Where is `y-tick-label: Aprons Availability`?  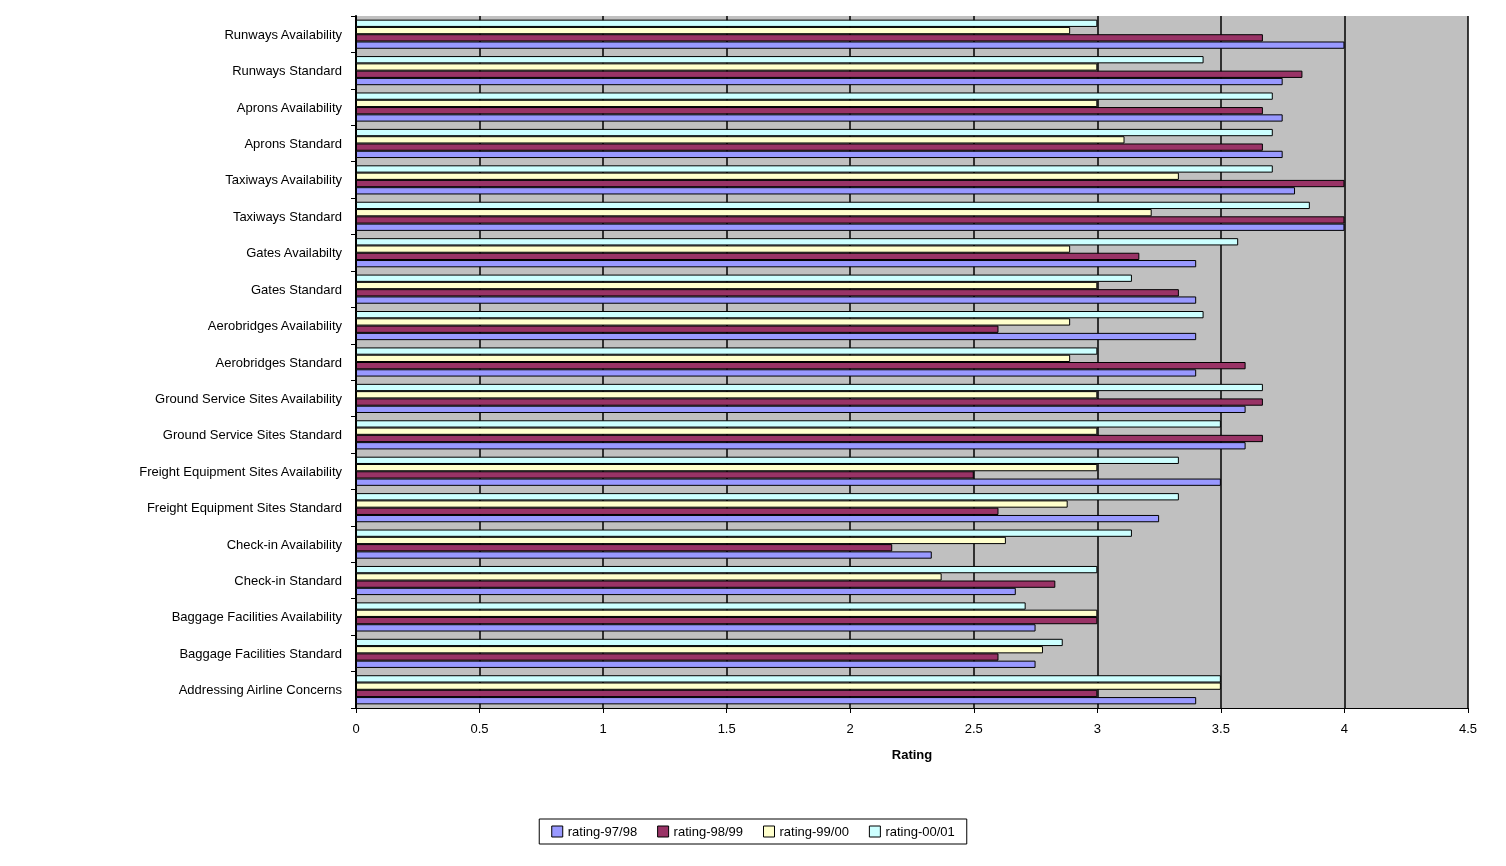 y-tick-label: Aprons Availability is located at coordinates (289, 107).